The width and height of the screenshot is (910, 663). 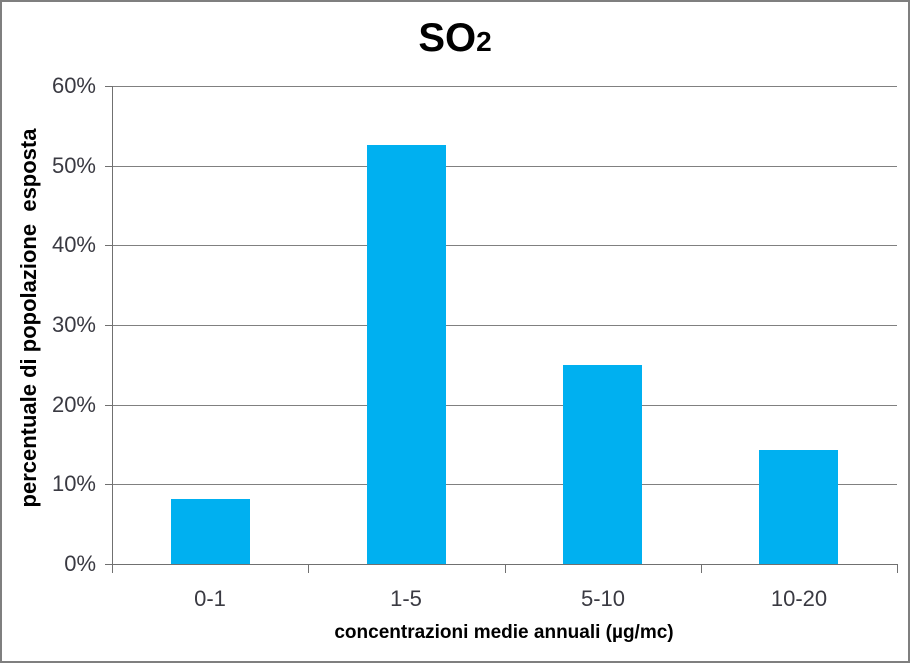 I want to click on x-tick-label-10-20: 10-20, so click(x=799, y=598).